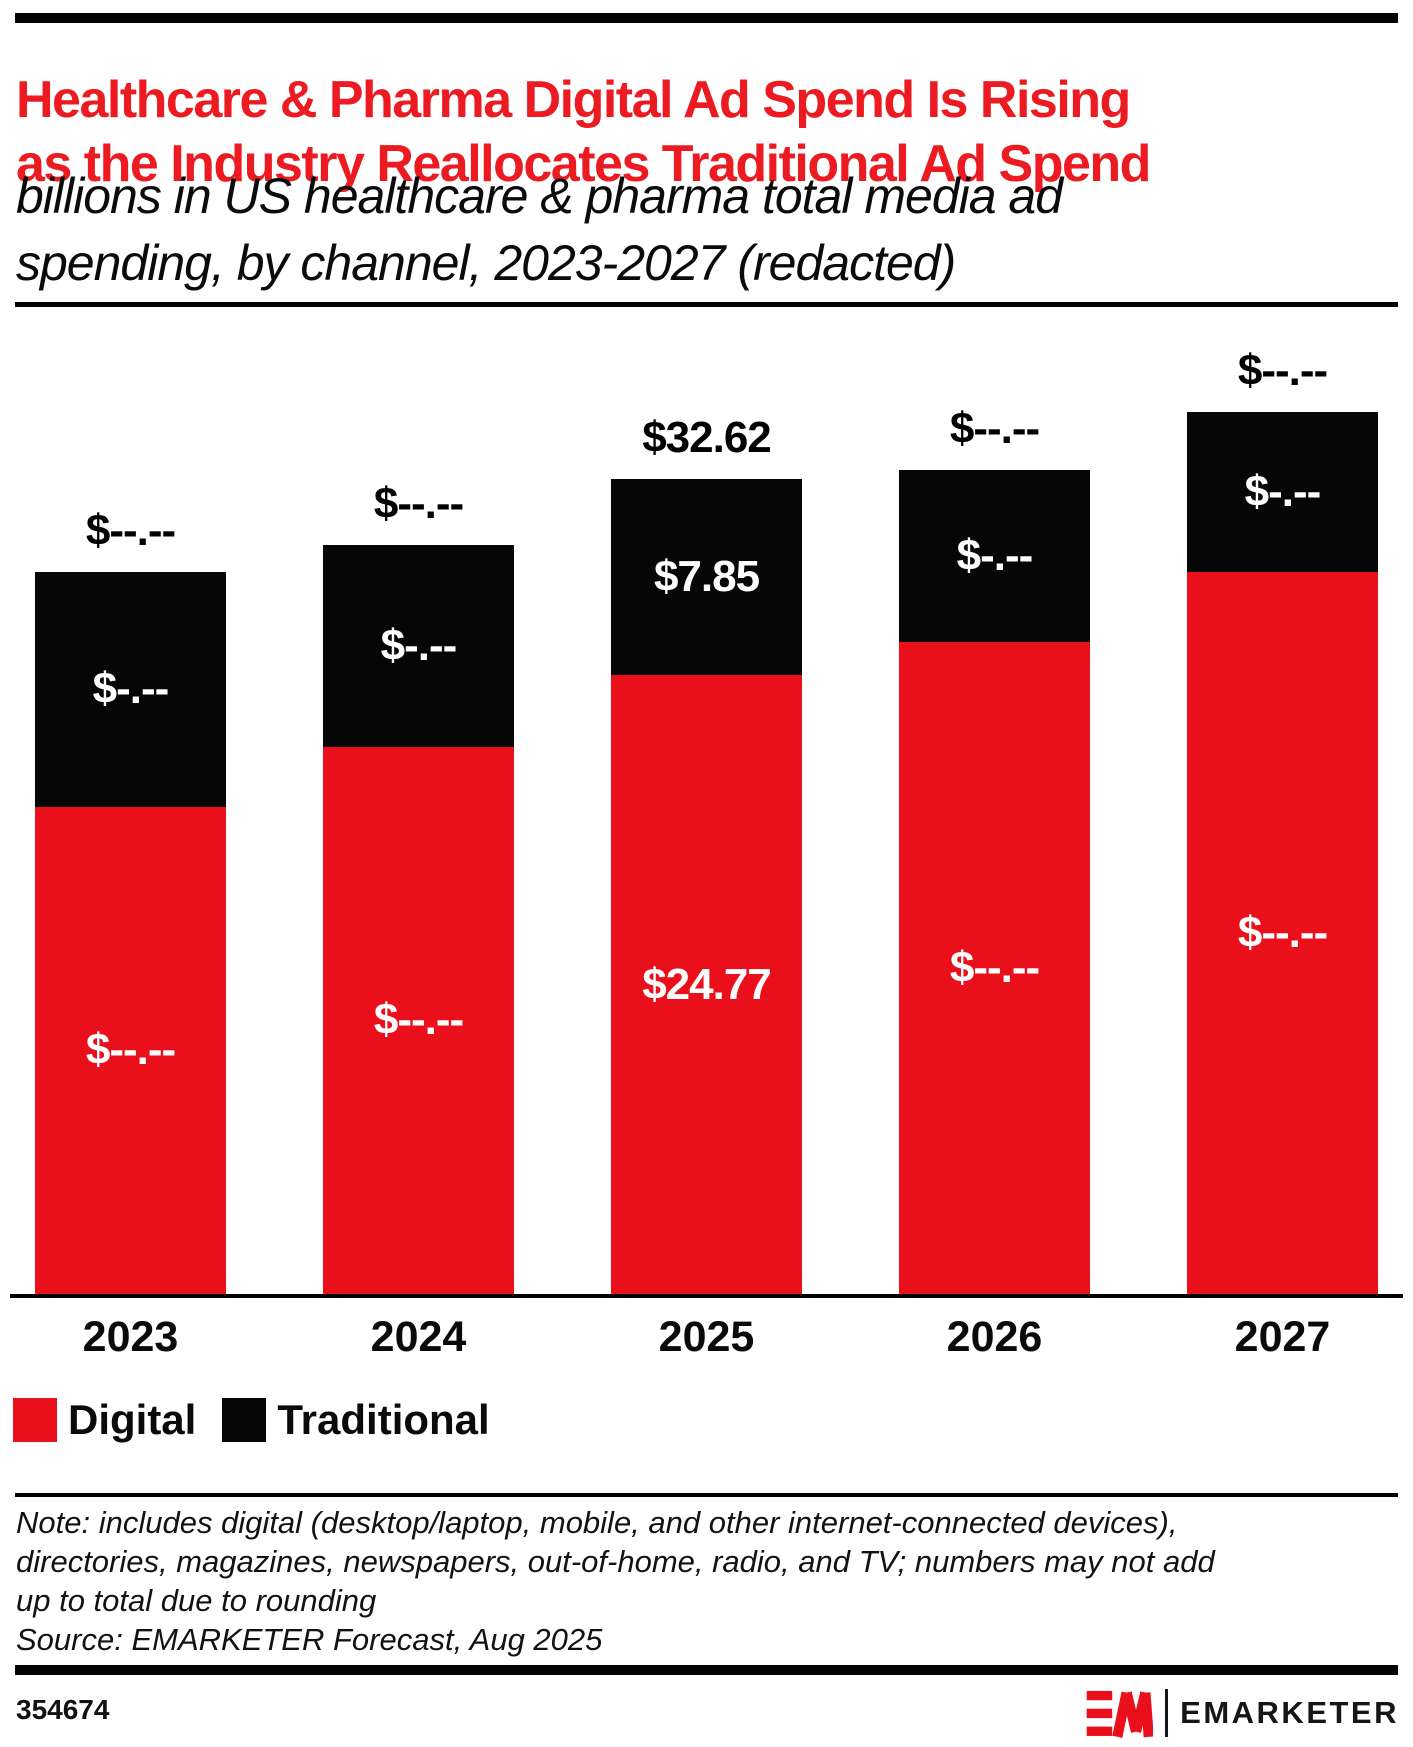  What do you see at coordinates (994, 1337) in the screenshot?
I see `year-label-2026: 2026` at bounding box center [994, 1337].